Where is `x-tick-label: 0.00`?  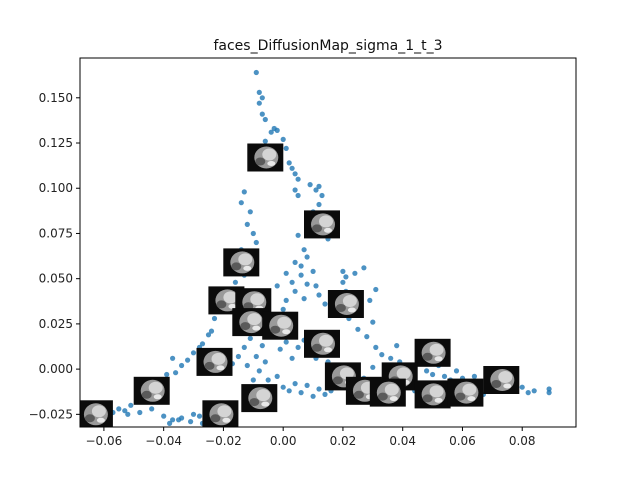
x-tick-label: 0.00 is located at coordinates (283, 441).